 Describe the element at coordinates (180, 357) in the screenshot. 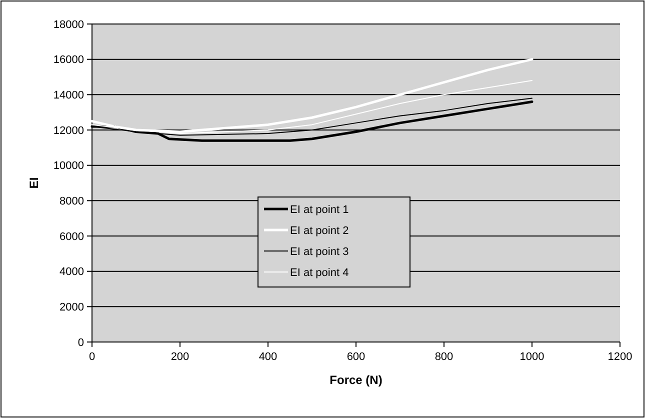

I see `x-tick-label: 200` at that location.